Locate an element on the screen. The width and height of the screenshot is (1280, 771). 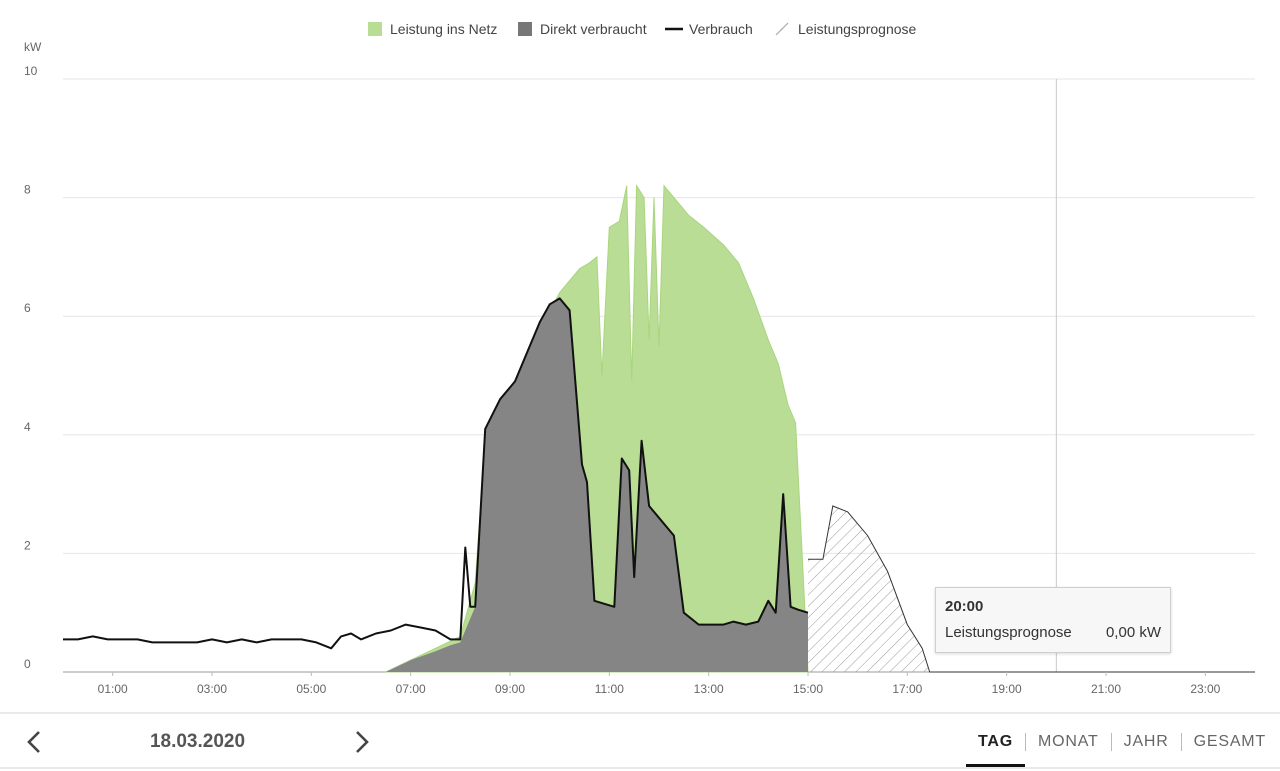
y-axis-unit: kW is located at coordinates (33, 47).